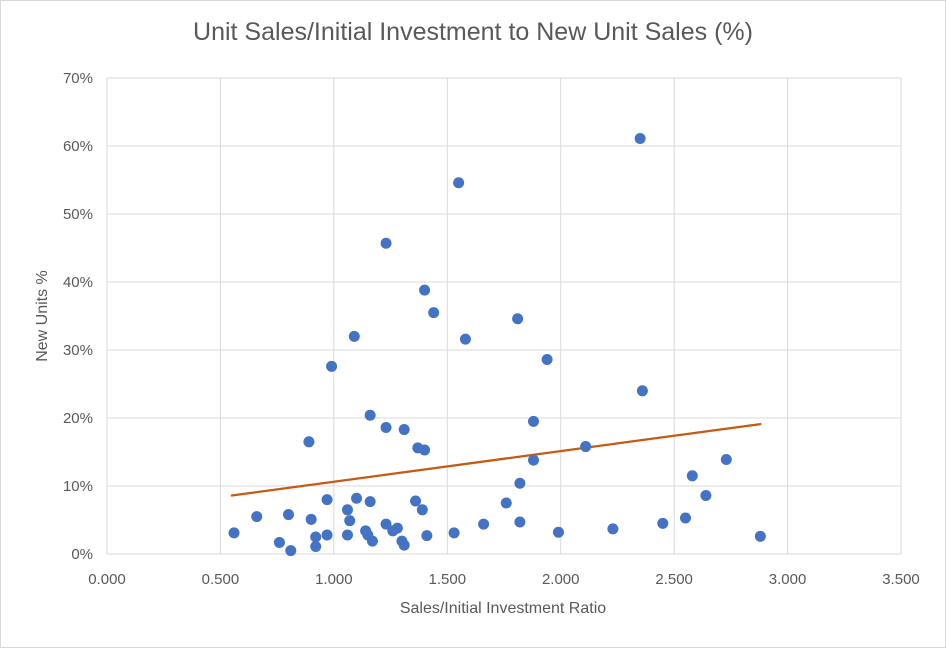  Describe the element at coordinates (78, 350) in the screenshot. I see `y-tick-label: 30%` at that location.